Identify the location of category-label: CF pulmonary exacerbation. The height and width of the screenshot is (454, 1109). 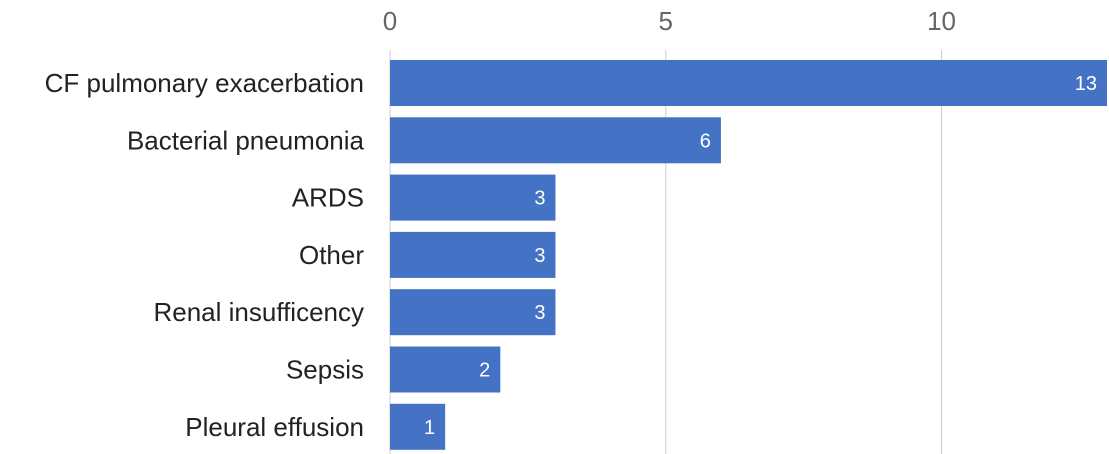
(204, 83).